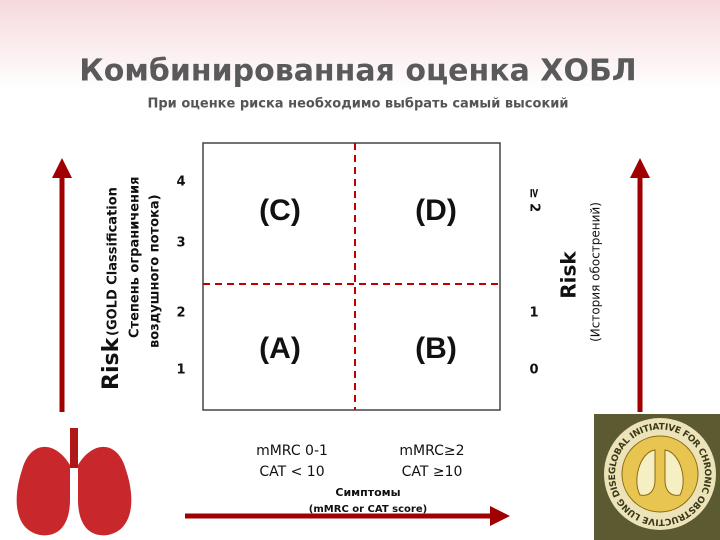 Image resolution: width=720 pixels, height=540 pixels. Describe the element at coordinates (357, 71) in the screenshot. I see `title: Комбинированная оценка ХОБЛ` at that location.